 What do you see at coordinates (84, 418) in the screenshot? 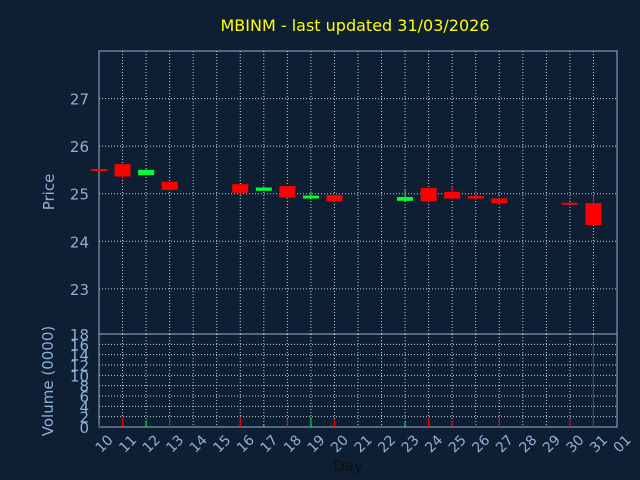
I see `volume-tick-label: 2` at bounding box center [84, 418].